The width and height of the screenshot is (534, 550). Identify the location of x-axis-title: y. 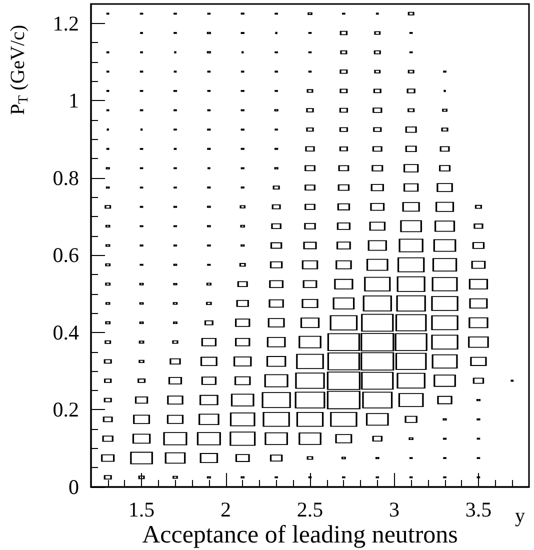
(520, 516).